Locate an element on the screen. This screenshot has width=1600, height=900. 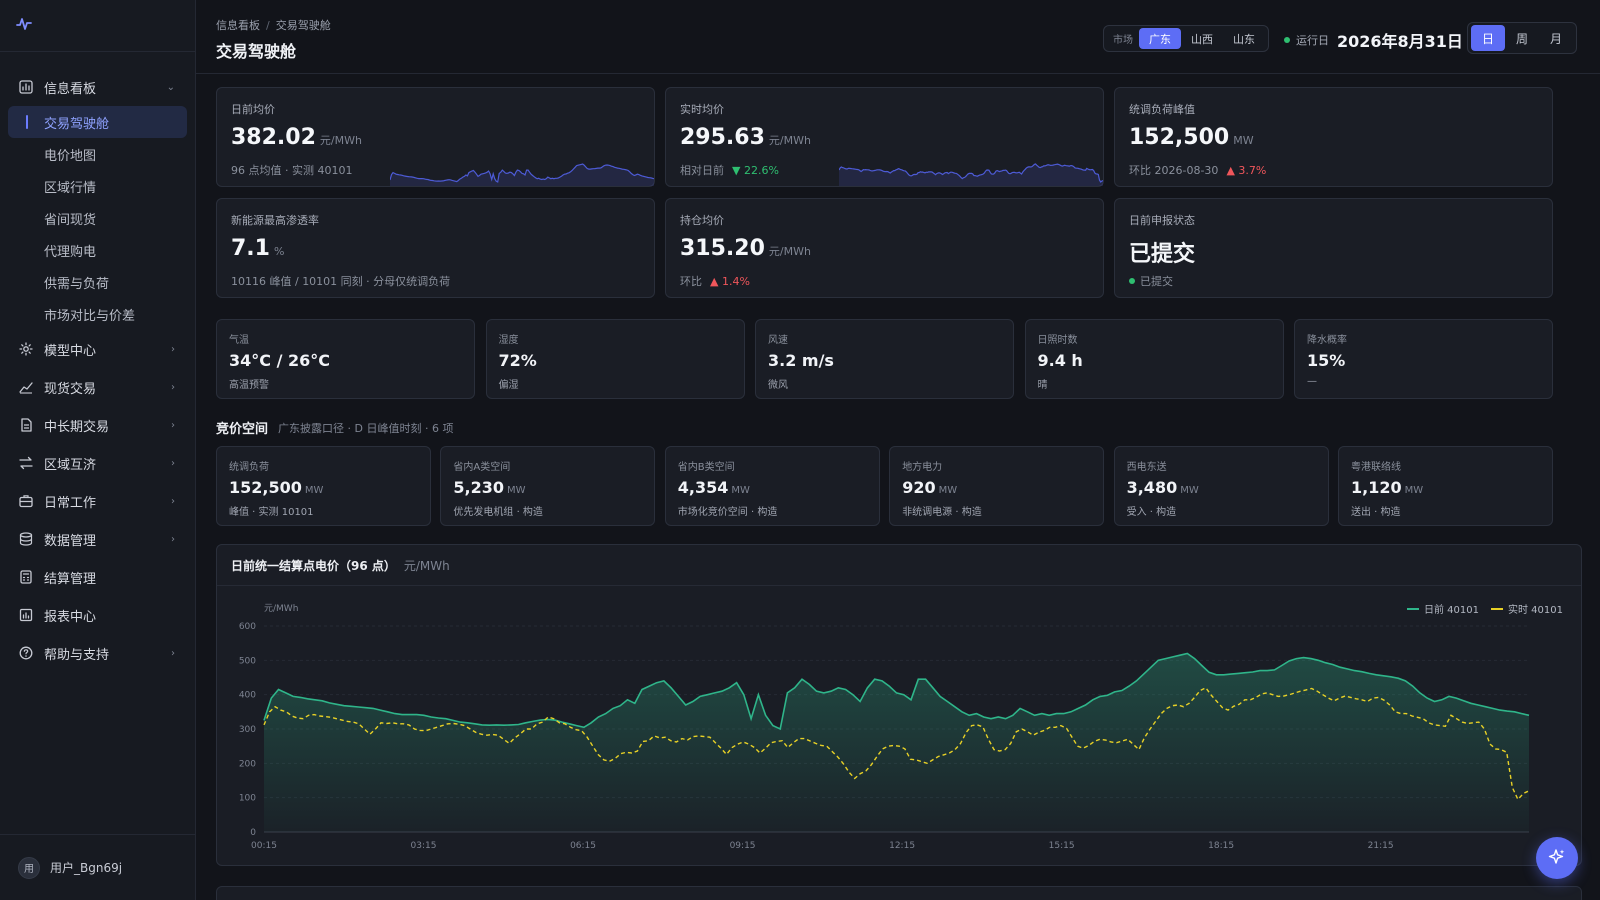
sidebar-group-5: 日常工作 › is located at coordinates (97, 501).